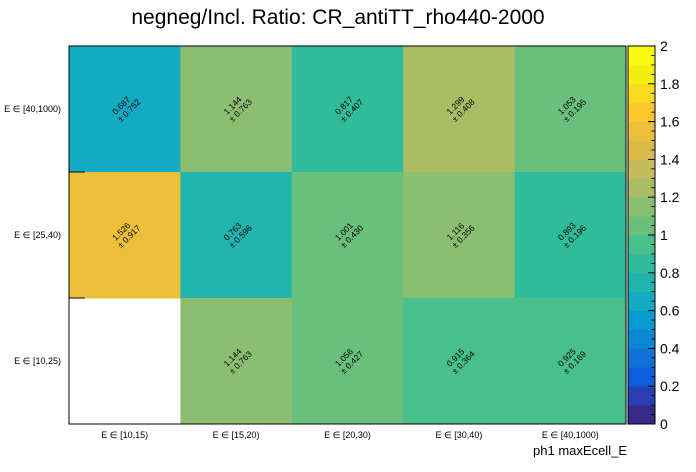 The width and height of the screenshot is (696, 472). I want to click on x-tick-label: E ∈ [30,40), so click(458, 435).